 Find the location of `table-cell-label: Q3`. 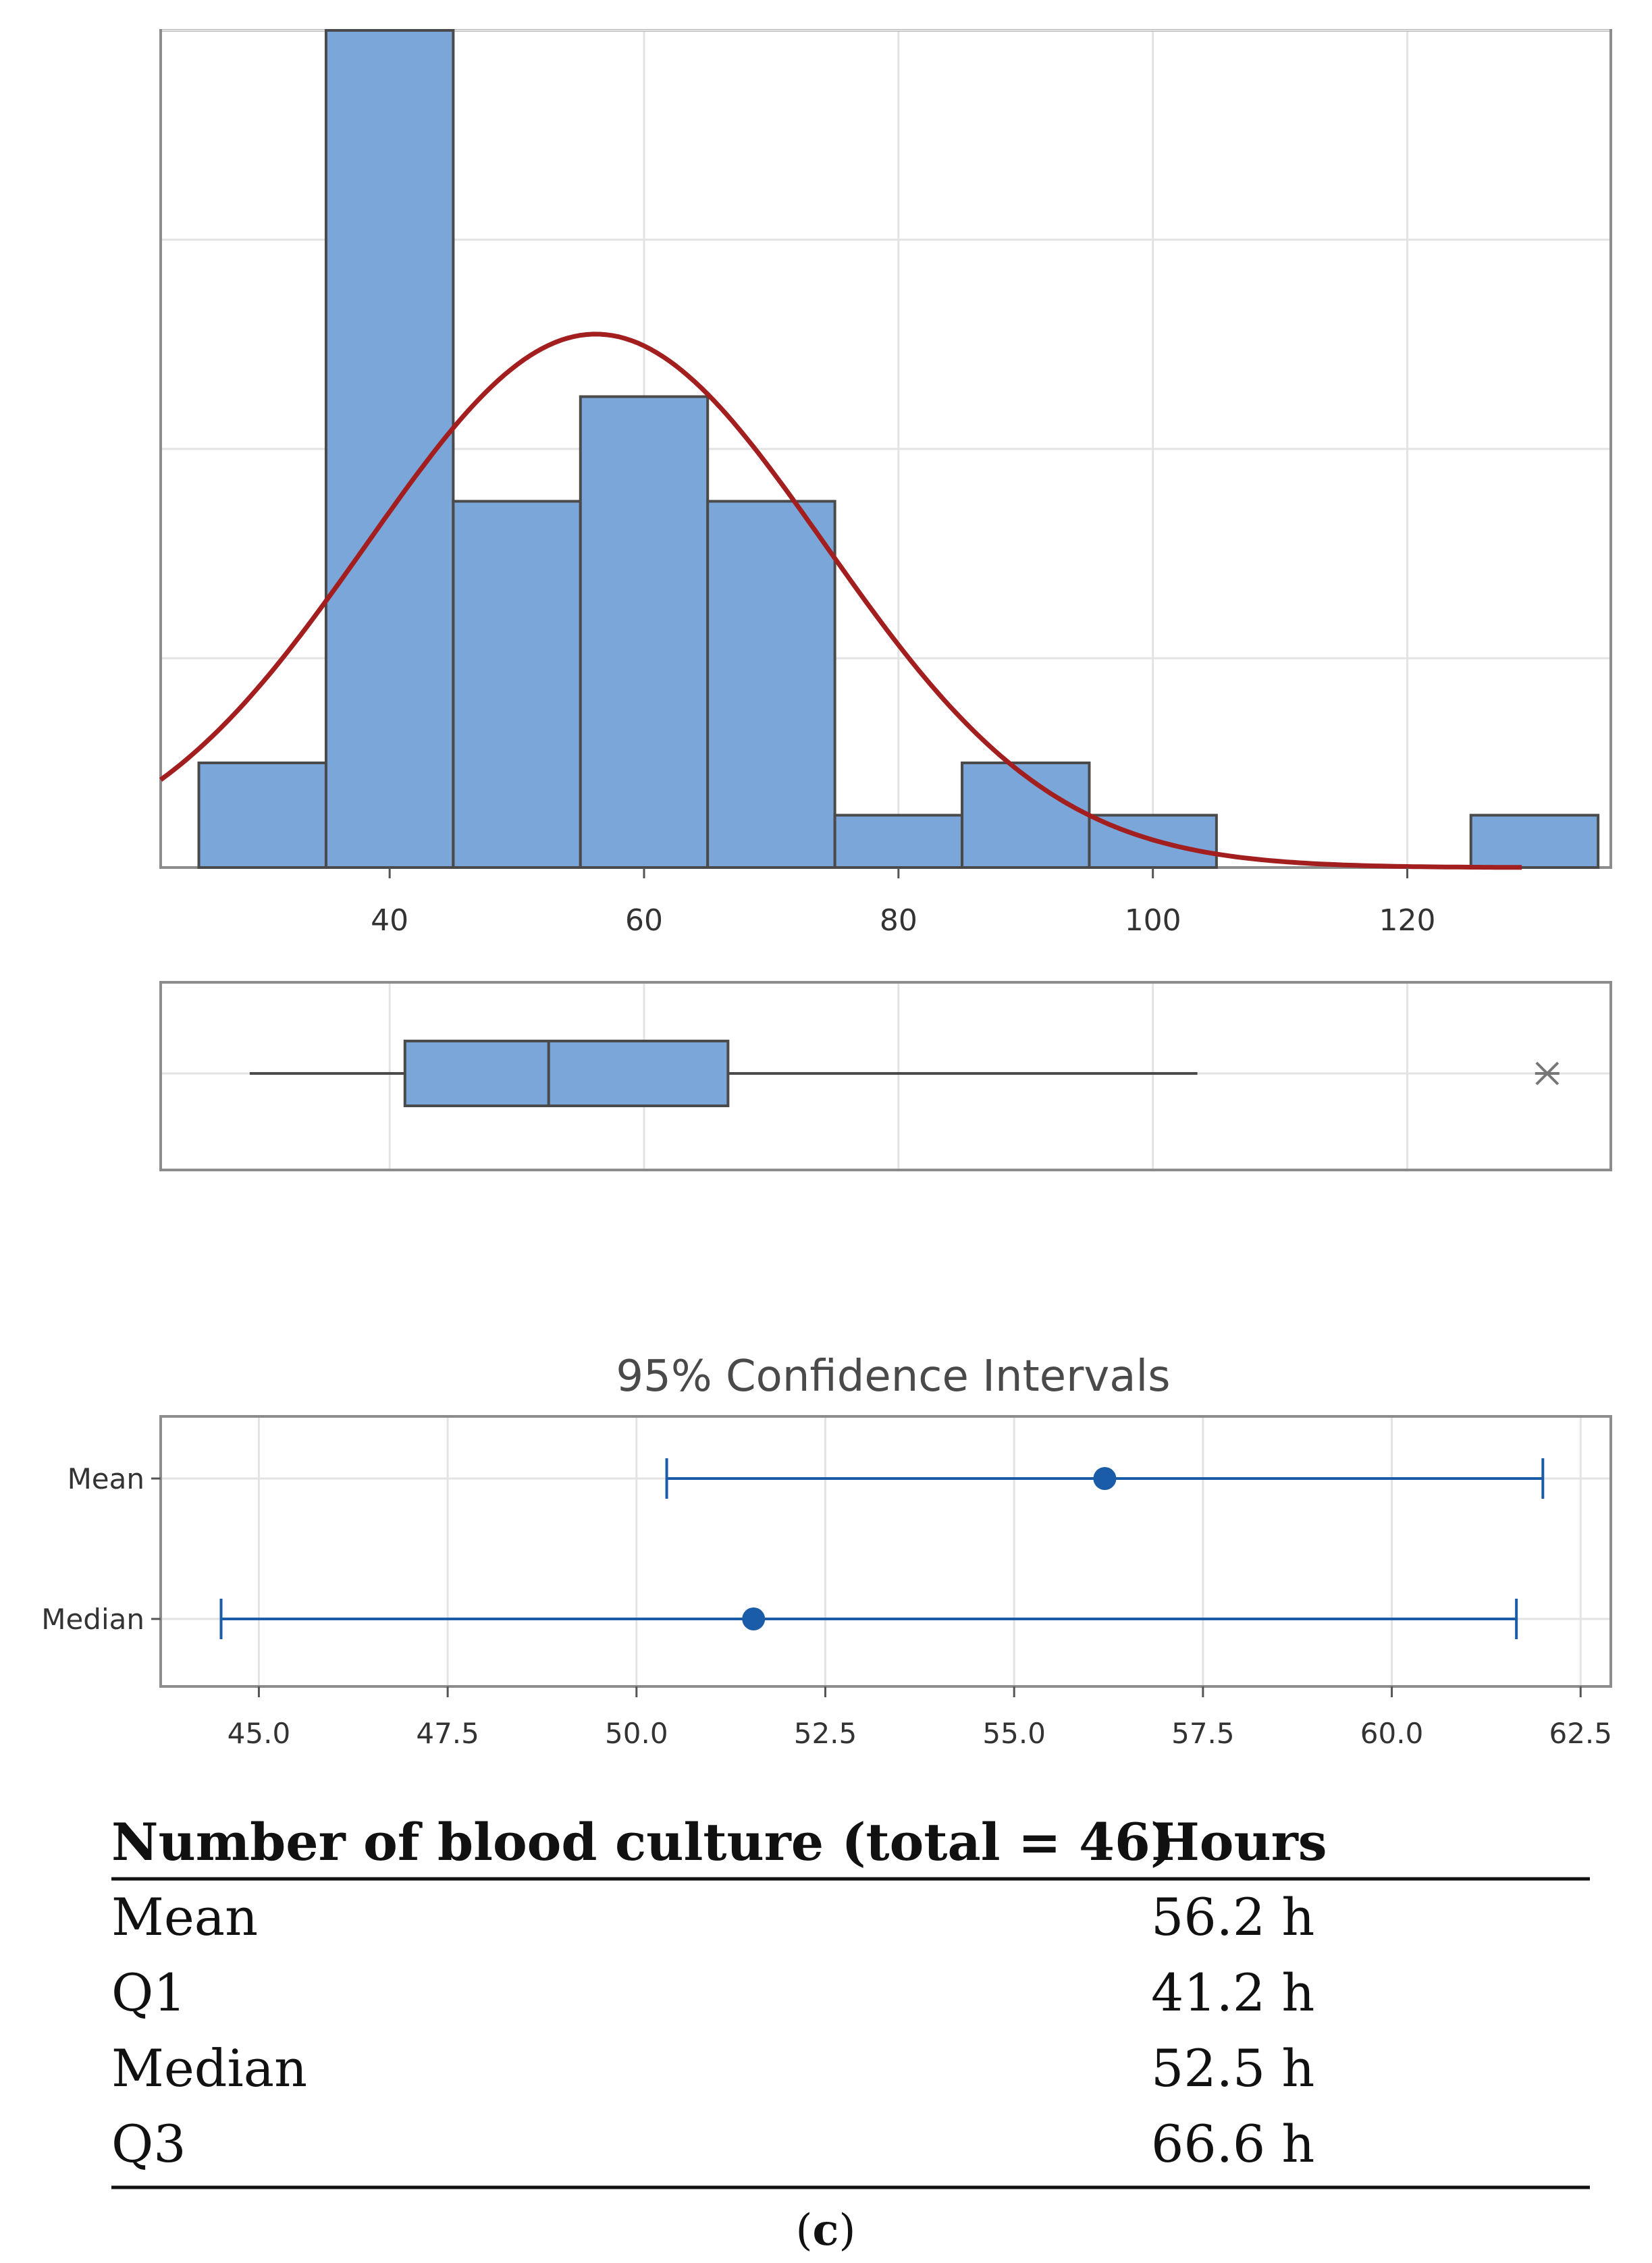

table-cell-label: Q3 is located at coordinates (148, 2144).